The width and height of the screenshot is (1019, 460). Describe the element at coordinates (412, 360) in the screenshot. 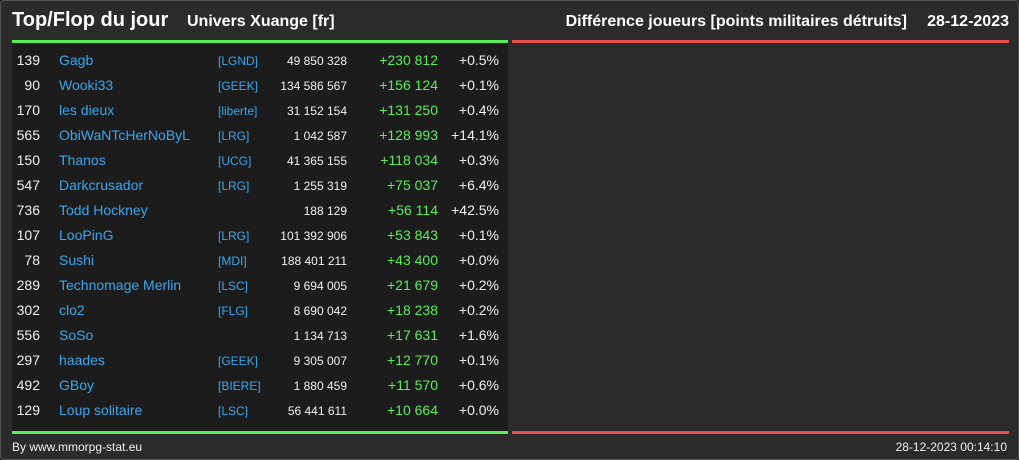

I see `points-difference: +12 770` at that location.